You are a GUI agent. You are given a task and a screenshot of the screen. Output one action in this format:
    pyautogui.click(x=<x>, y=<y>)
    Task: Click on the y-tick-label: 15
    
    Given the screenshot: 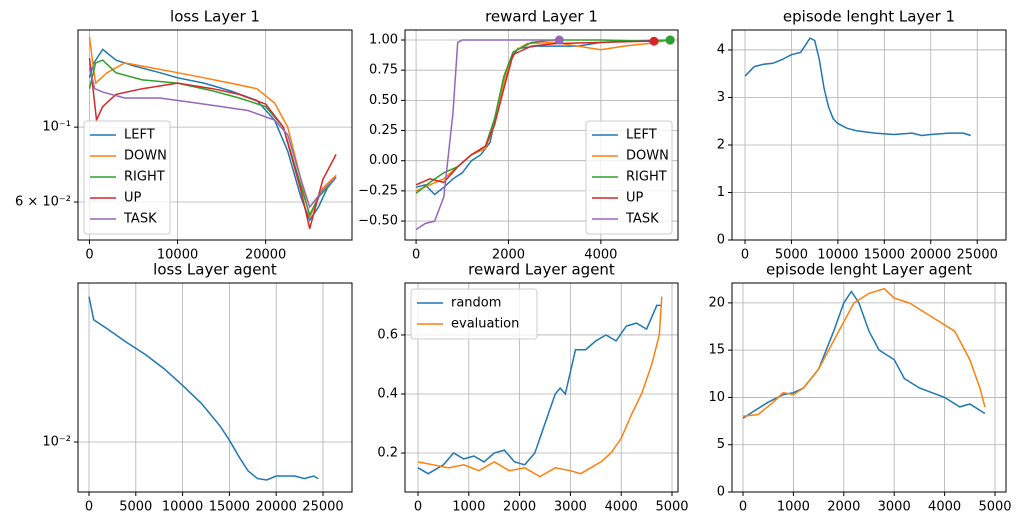 What is the action you would take?
    pyautogui.click(x=716, y=350)
    